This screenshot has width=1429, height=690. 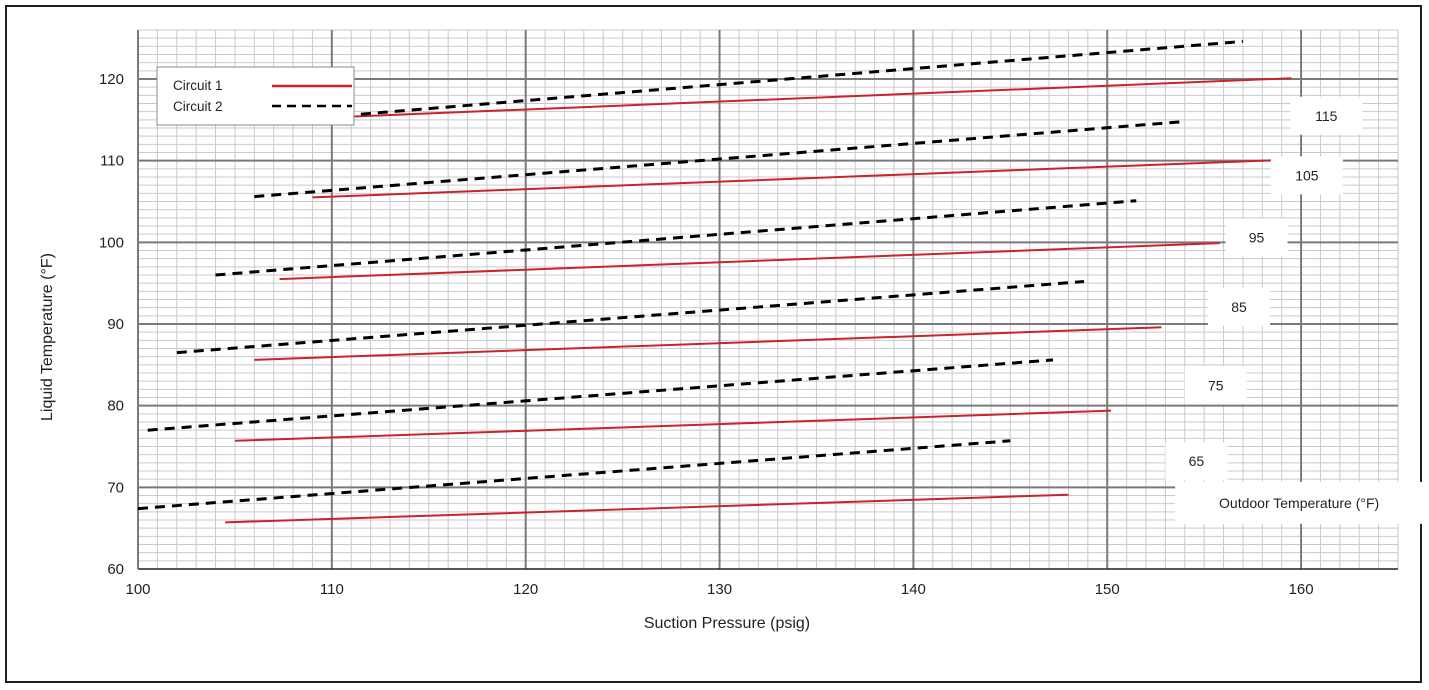 I want to click on outdoor-temperature-label: 115, so click(x=1326, y=116).